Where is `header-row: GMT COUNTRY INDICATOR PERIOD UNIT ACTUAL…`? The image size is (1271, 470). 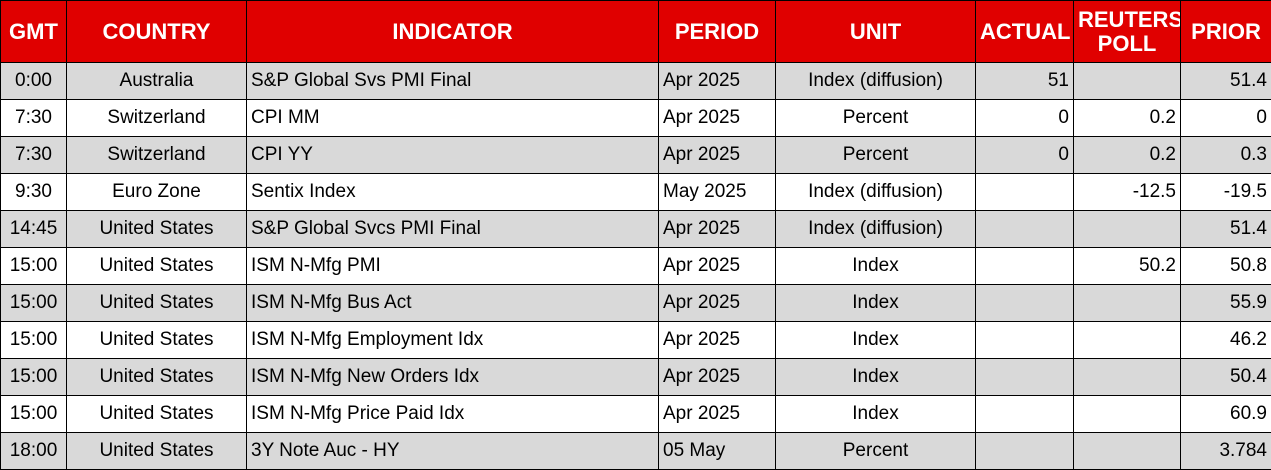 header-row: GMT COUNTRY INDICATOR PERIOD UNIT ACTUAL… is located at coordinates (636, 32).